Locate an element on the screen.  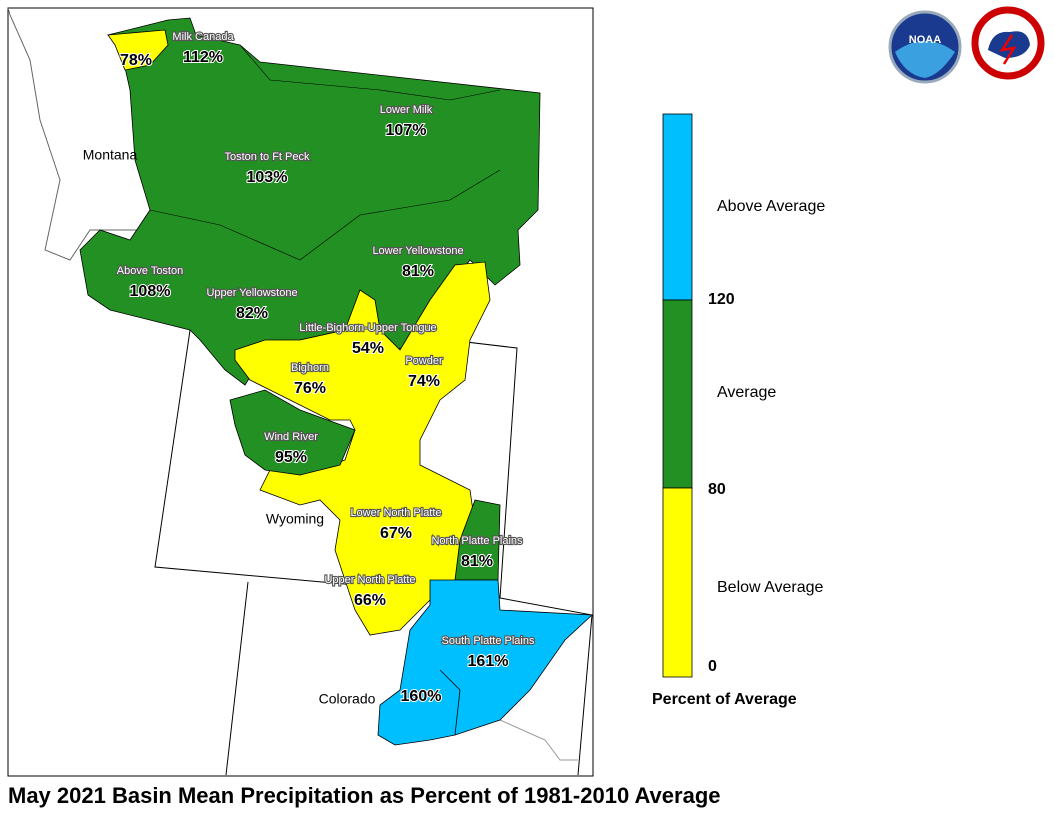
basin-value: 54% is located at coordinates (368, 348).